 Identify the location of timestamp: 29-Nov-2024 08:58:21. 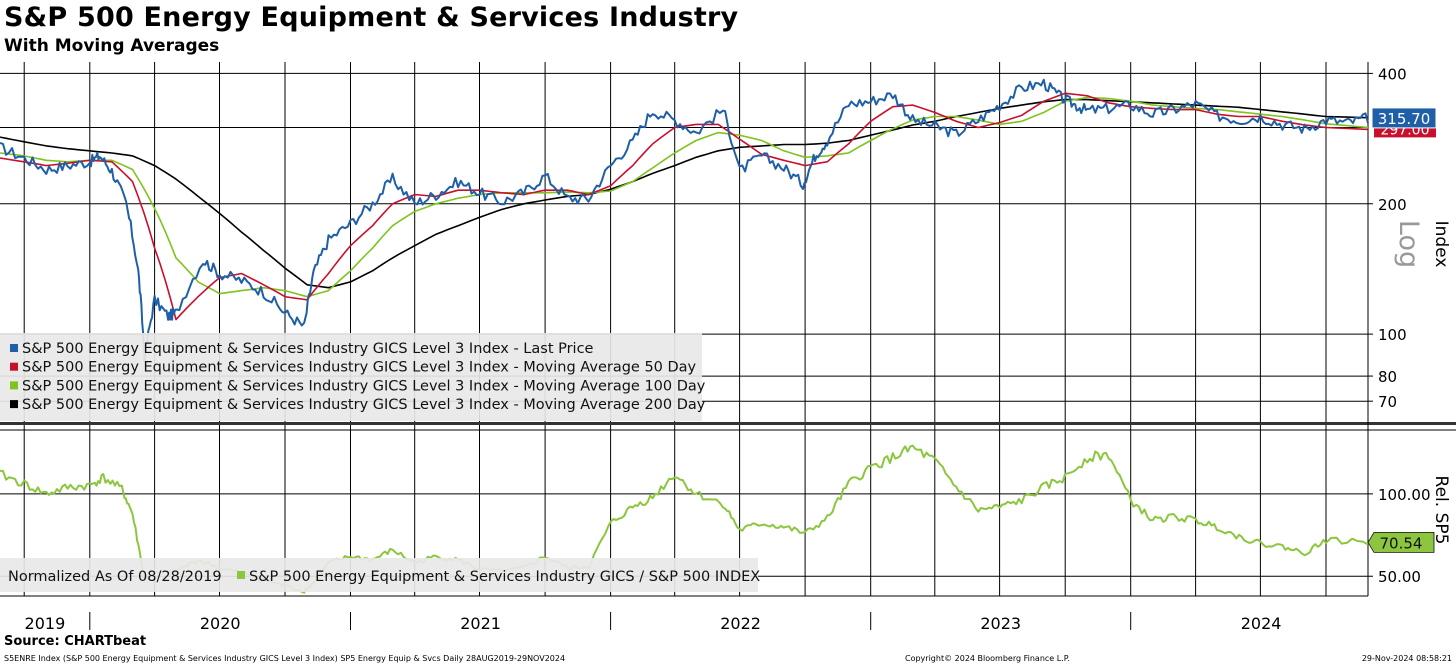
(1406, 658).